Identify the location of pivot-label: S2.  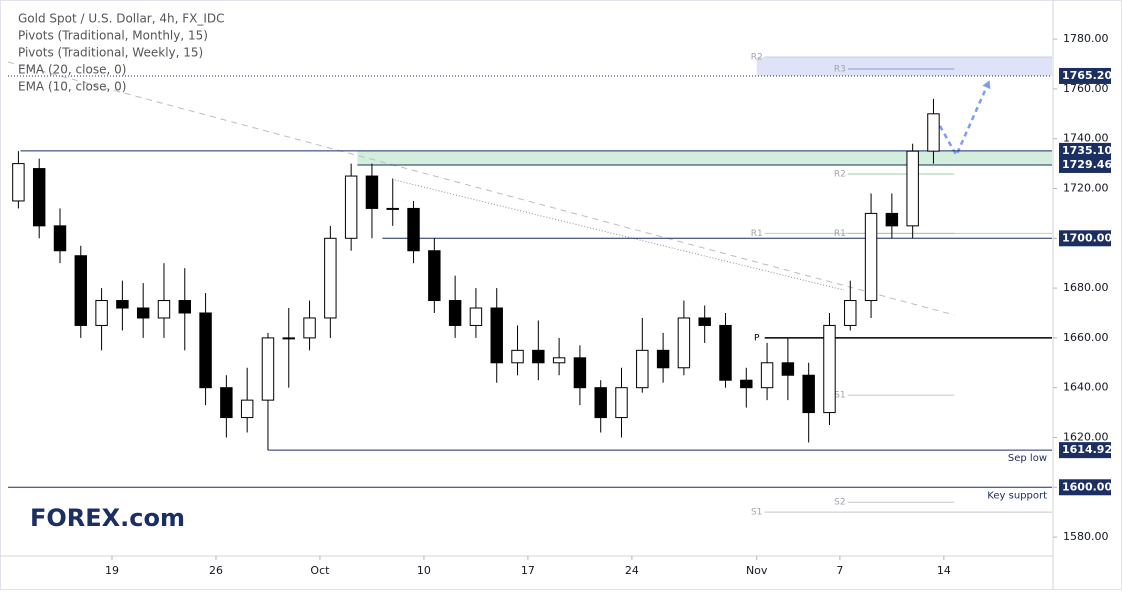
(839, 503).